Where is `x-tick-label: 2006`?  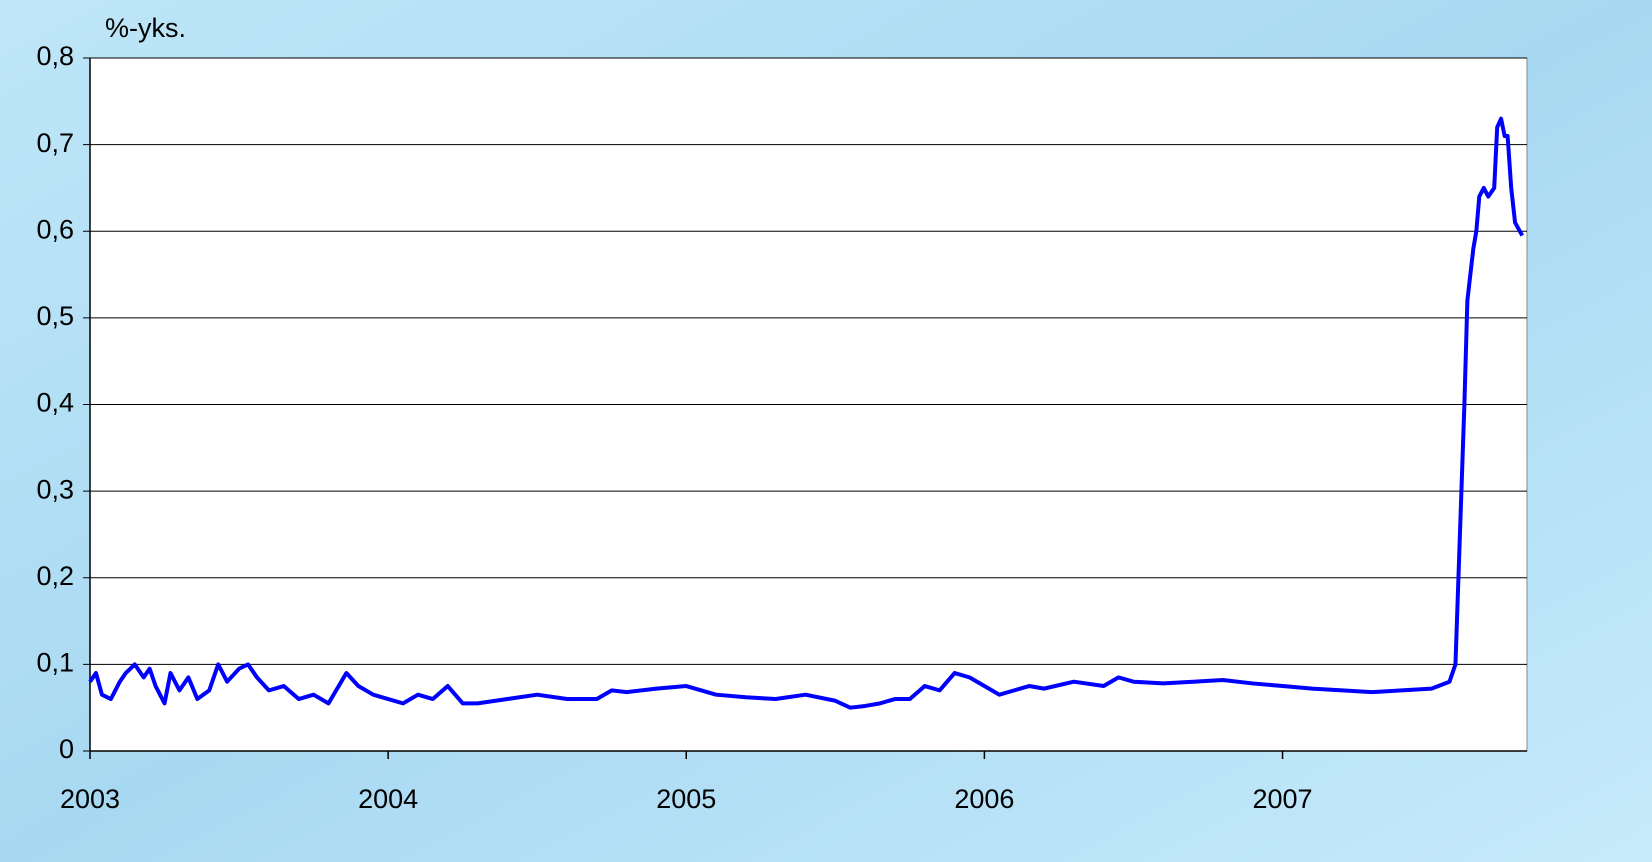 x-tick-label: 2006 is located at coordinates (984, 799).